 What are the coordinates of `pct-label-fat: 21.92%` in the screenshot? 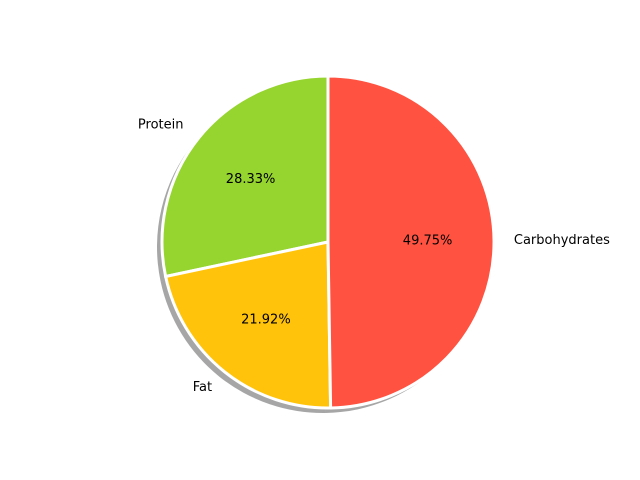 It's located at (266, 319).